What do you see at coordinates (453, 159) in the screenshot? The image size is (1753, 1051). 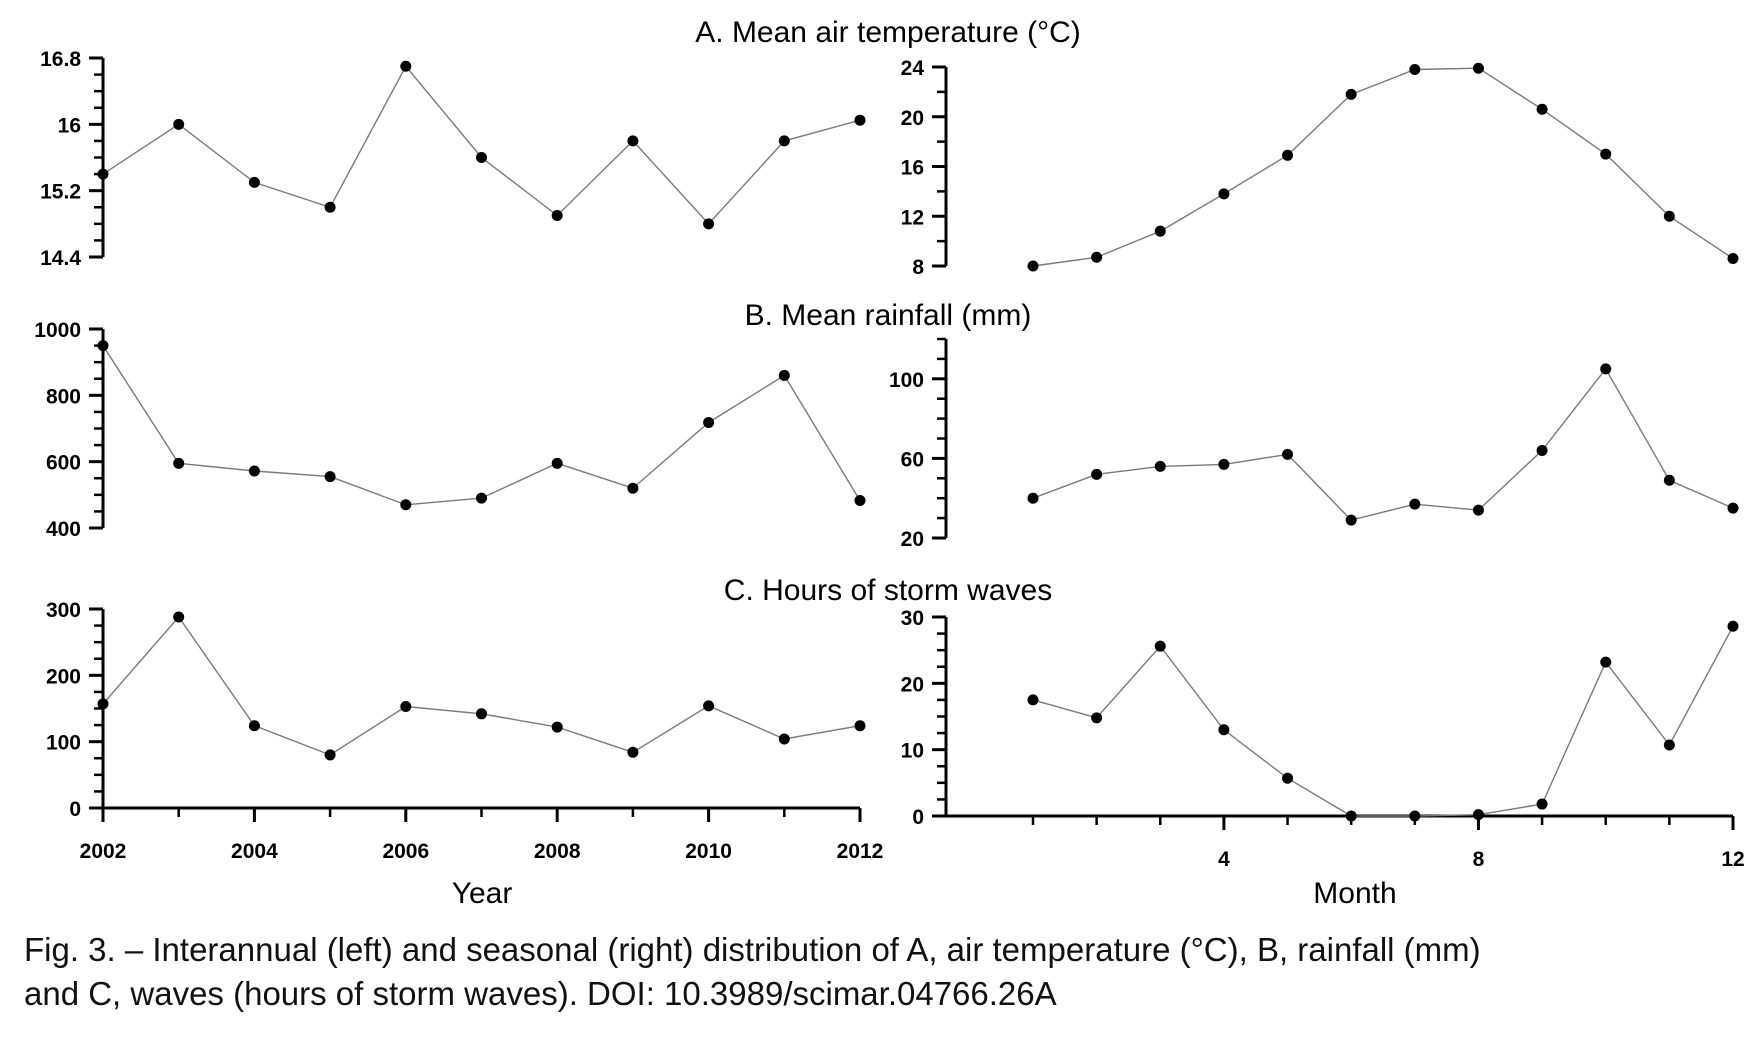 I see `chart-a-interannual-temperature: 14.4 15.2 16 16.8` at bounding box center [453, 159].